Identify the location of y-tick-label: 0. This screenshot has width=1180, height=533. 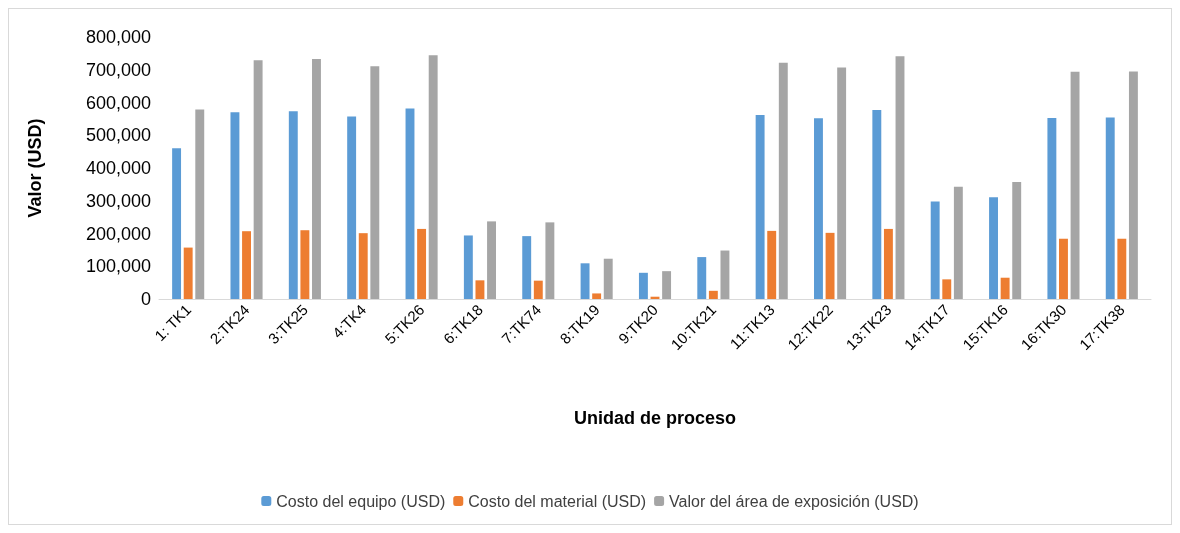
(145, 299).